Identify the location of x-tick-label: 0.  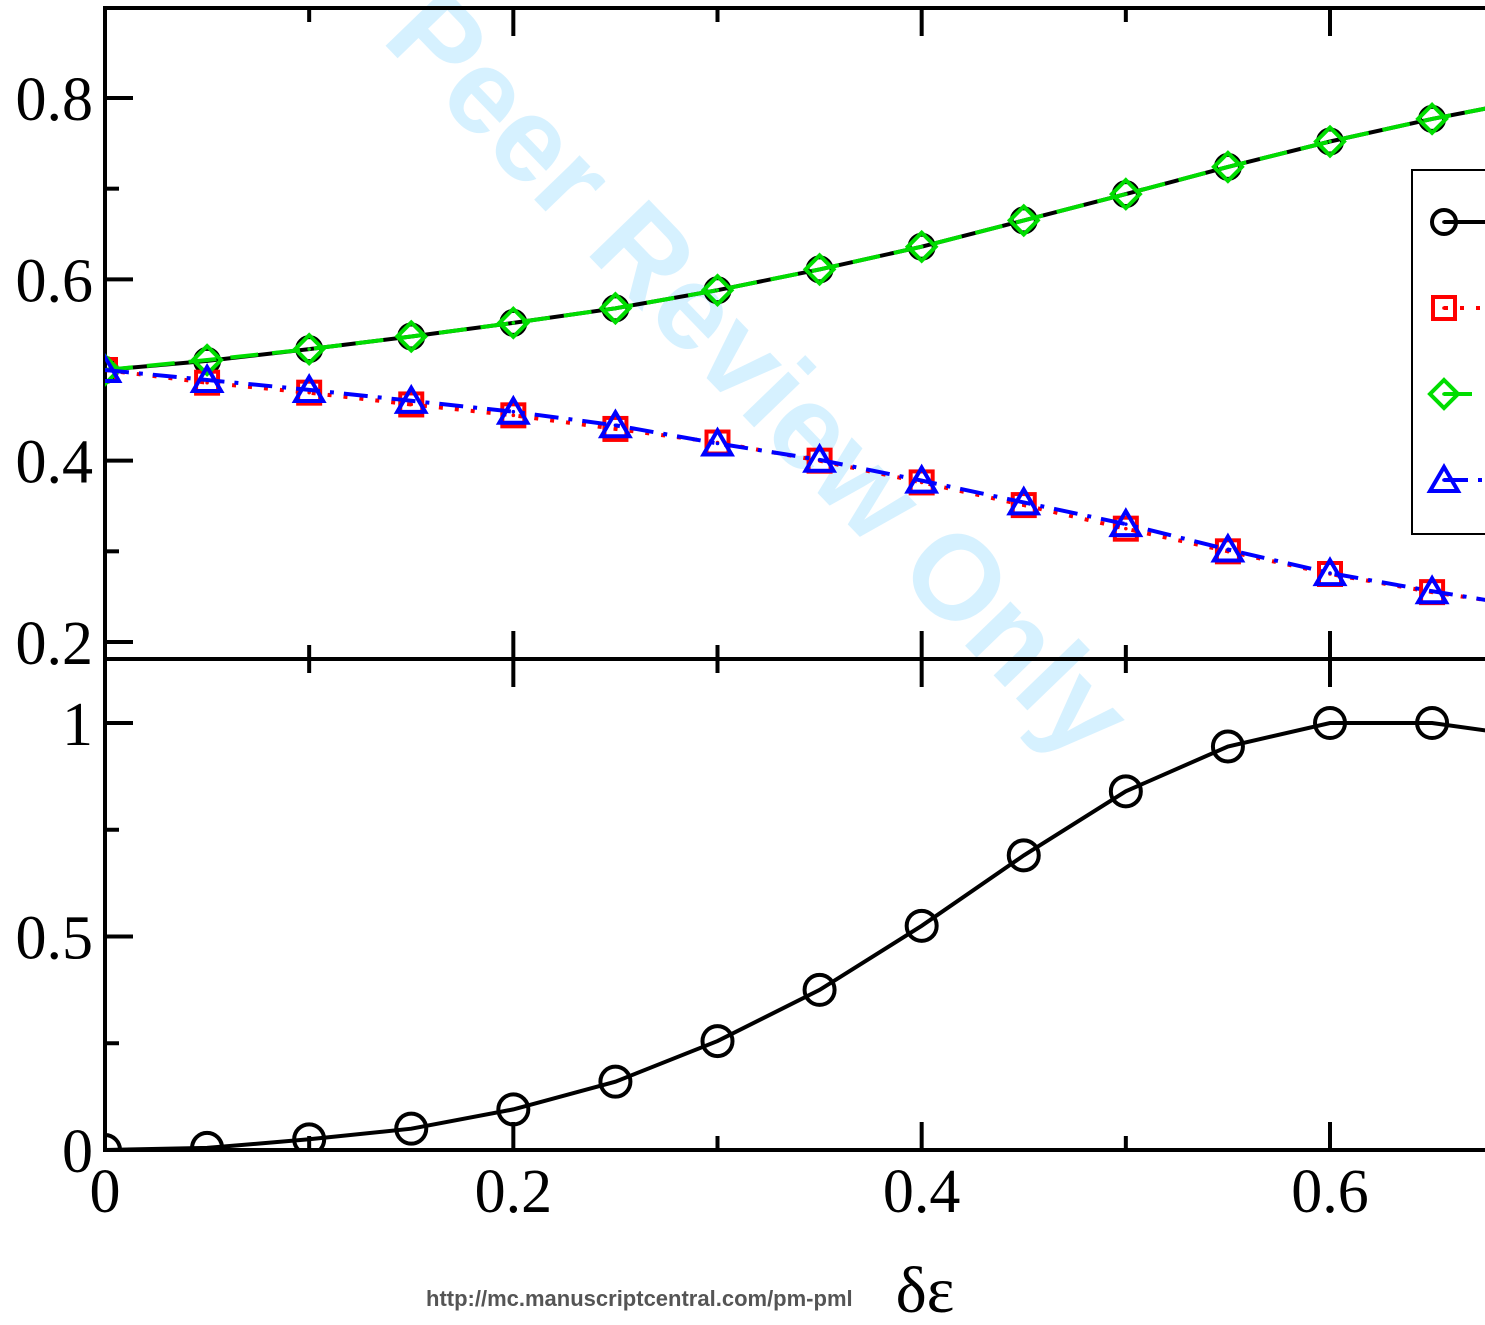
(105, 1192).